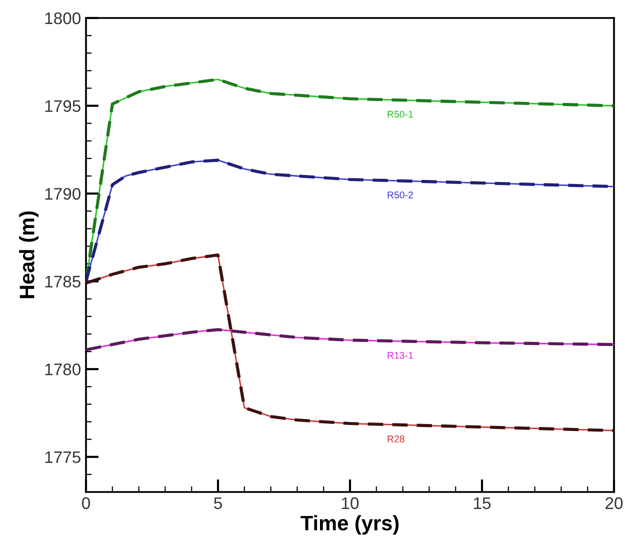 The width and height of the screenshot is (625, 546). I want to click on x-tick-label: 15, so click(482, 503).